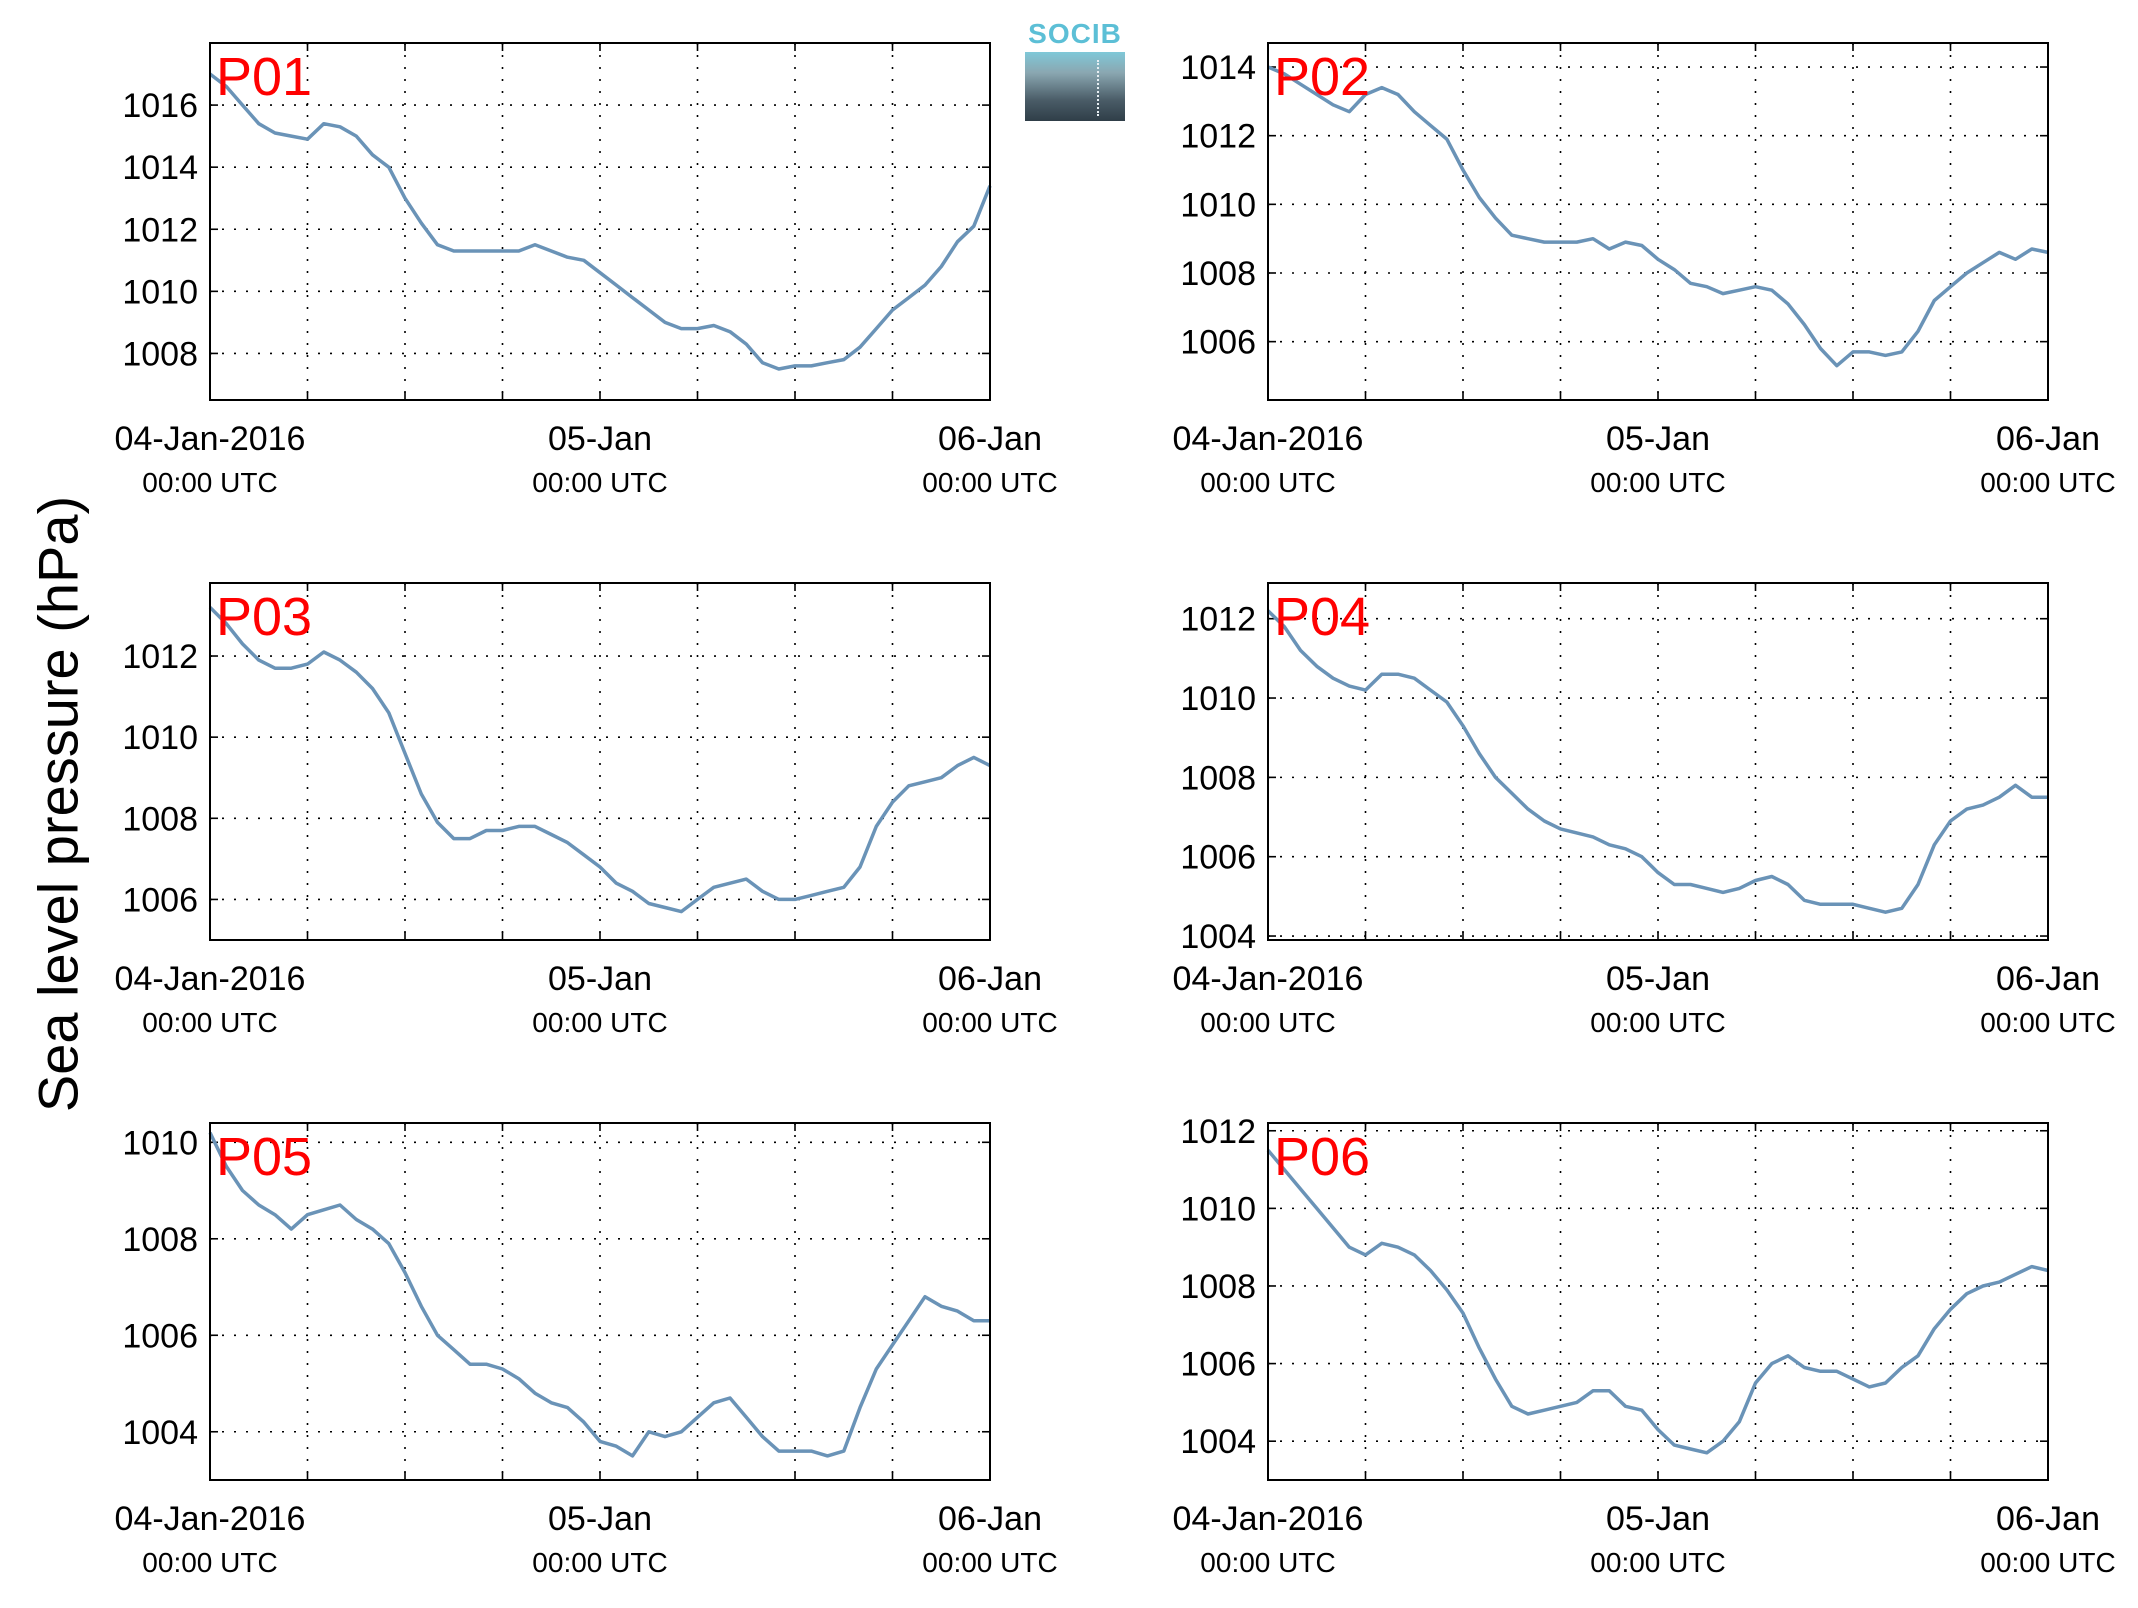 This screenshot has width=2138, height=1608. I want to click on logo-stripe, so click(1098, 88).